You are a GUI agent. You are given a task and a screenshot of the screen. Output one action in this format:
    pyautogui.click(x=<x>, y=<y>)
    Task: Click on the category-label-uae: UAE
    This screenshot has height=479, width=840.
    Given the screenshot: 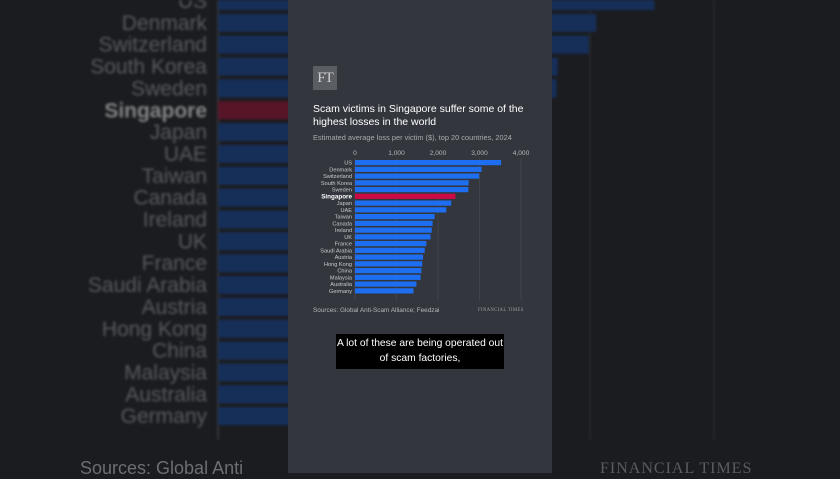 What is the action you would take?
    pyautogui.click(x=346, y=211)
    